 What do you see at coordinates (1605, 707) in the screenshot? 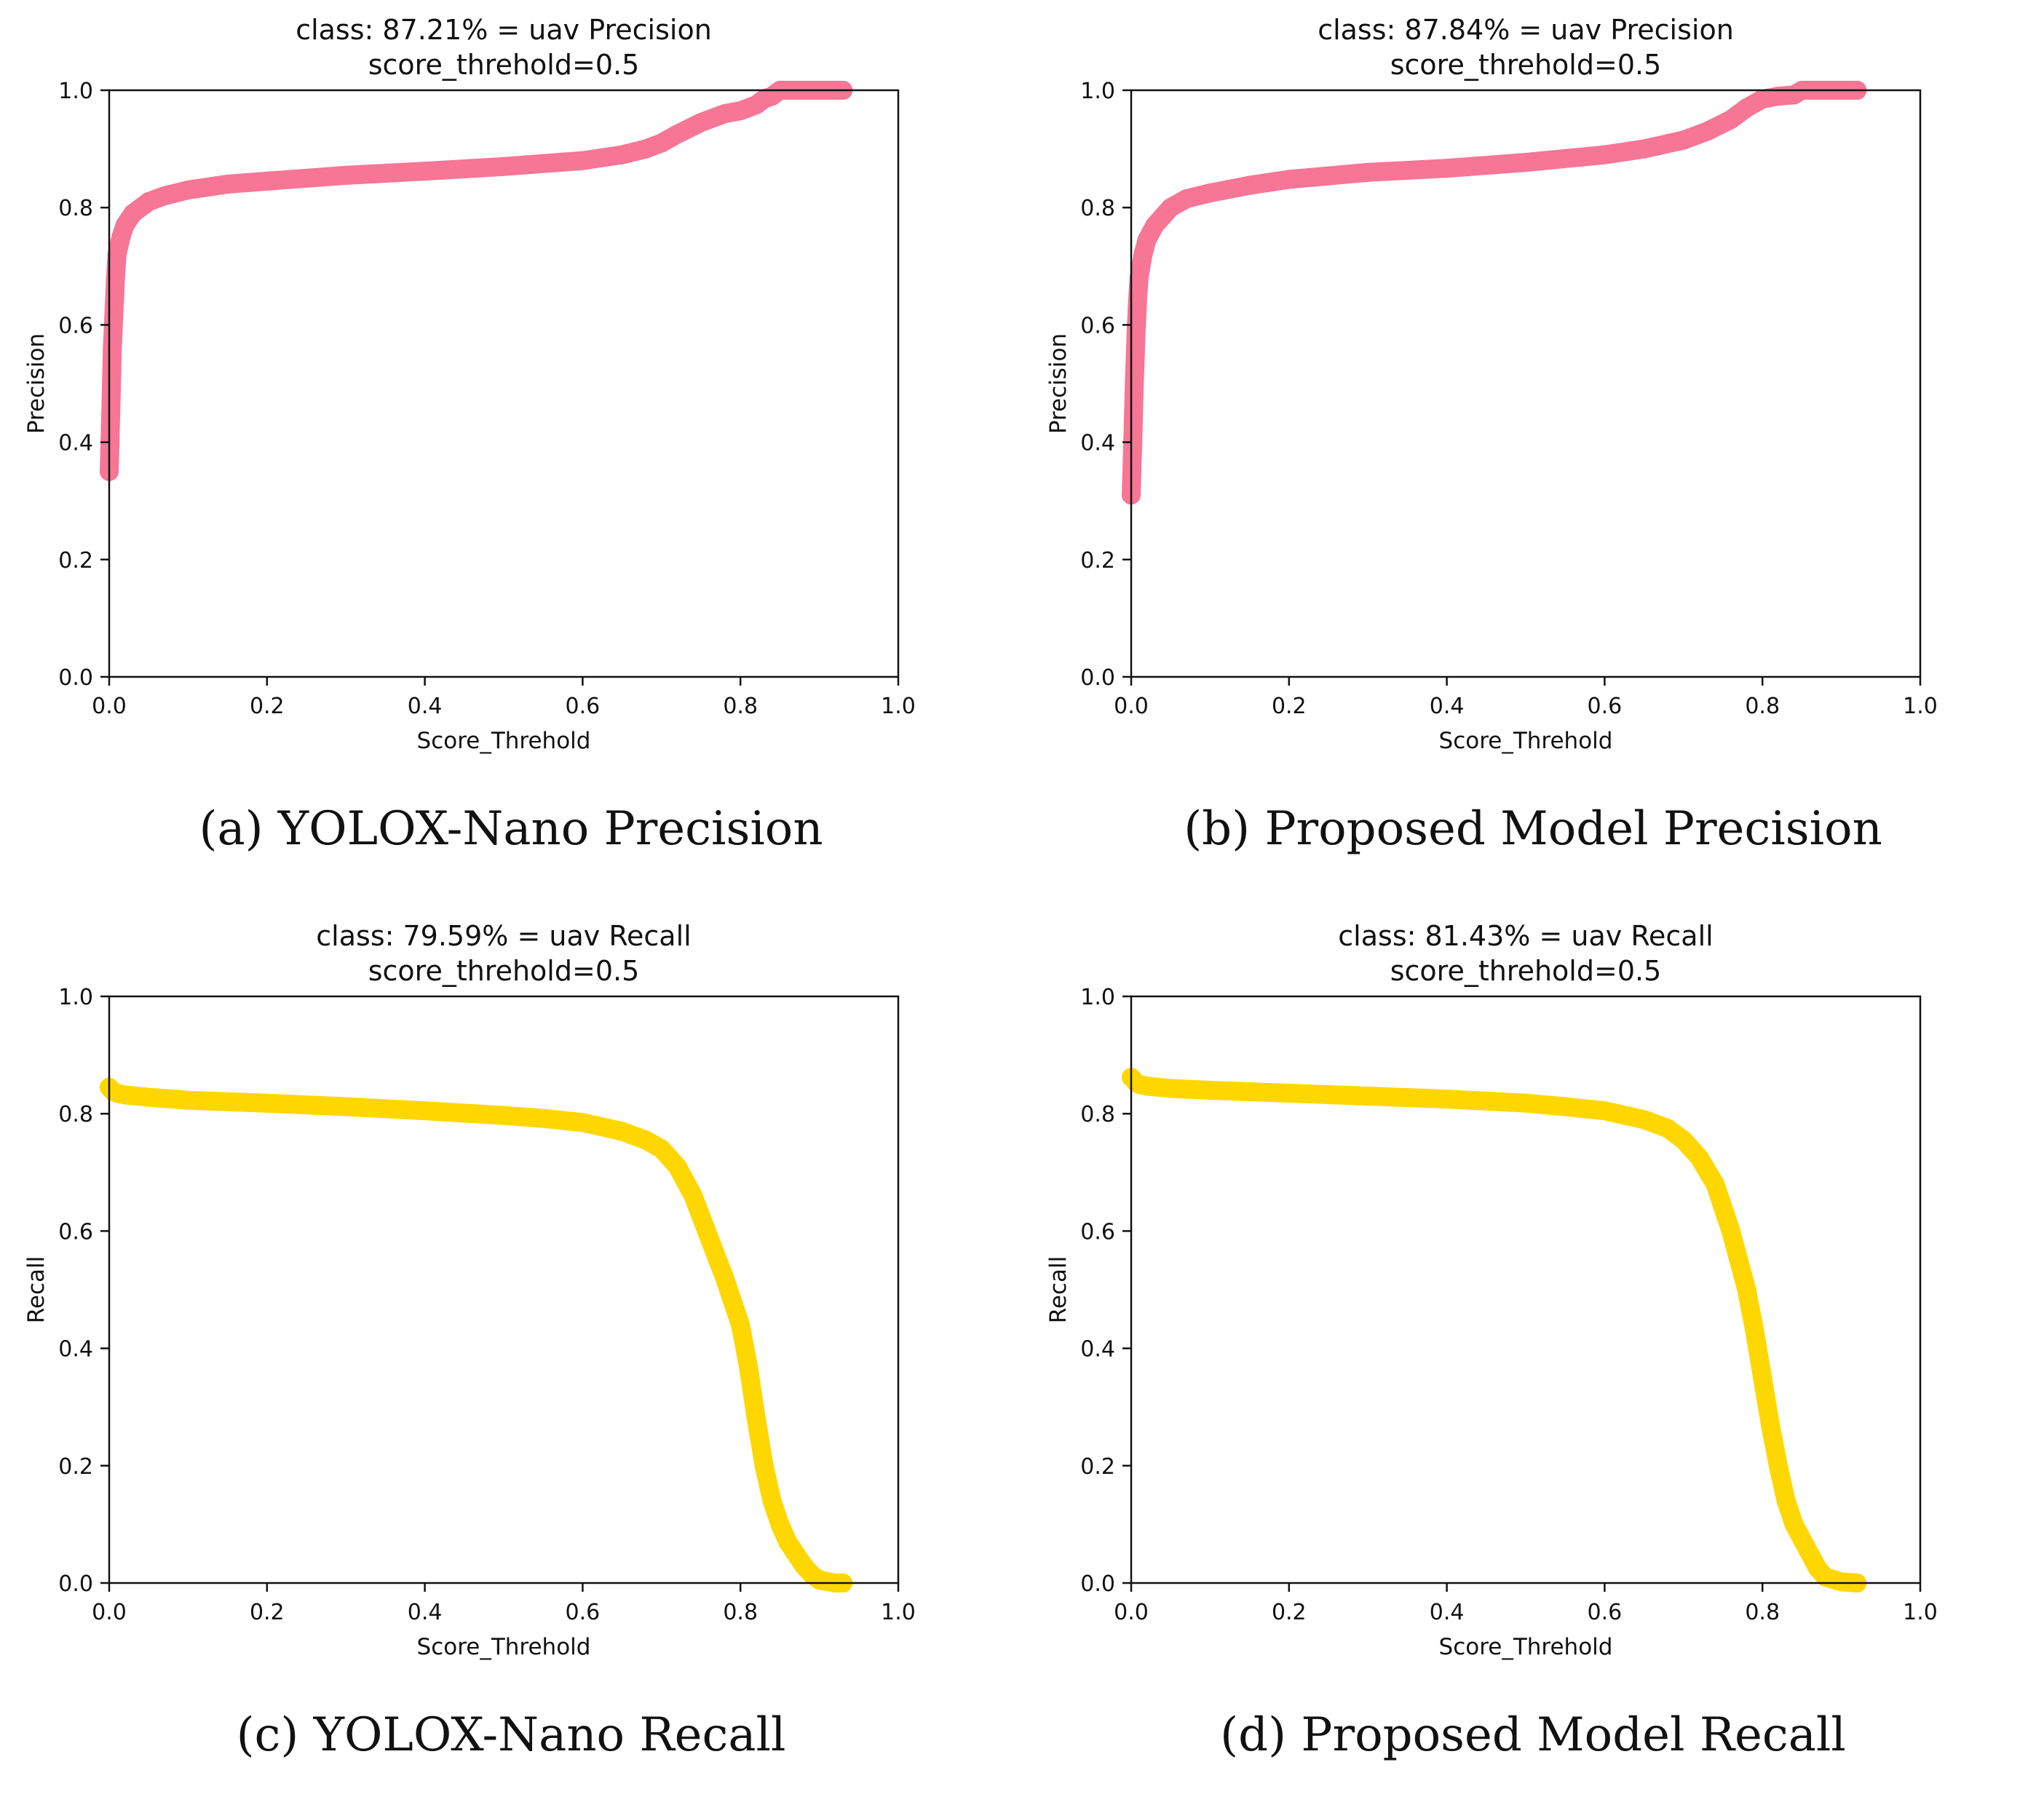
I see `x-tick-label: 0.6` at bounding box center [1605, 707].